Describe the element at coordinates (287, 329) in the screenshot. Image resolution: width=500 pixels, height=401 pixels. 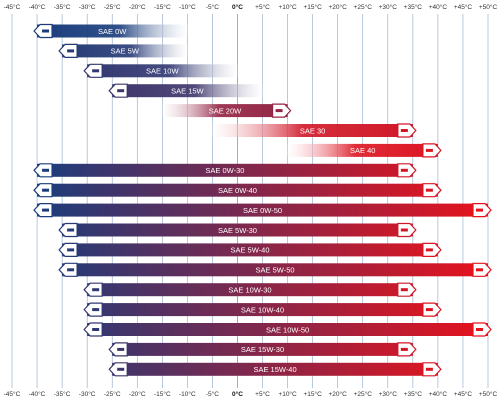
I see `bar-row: SAE 10W-50` at that location.